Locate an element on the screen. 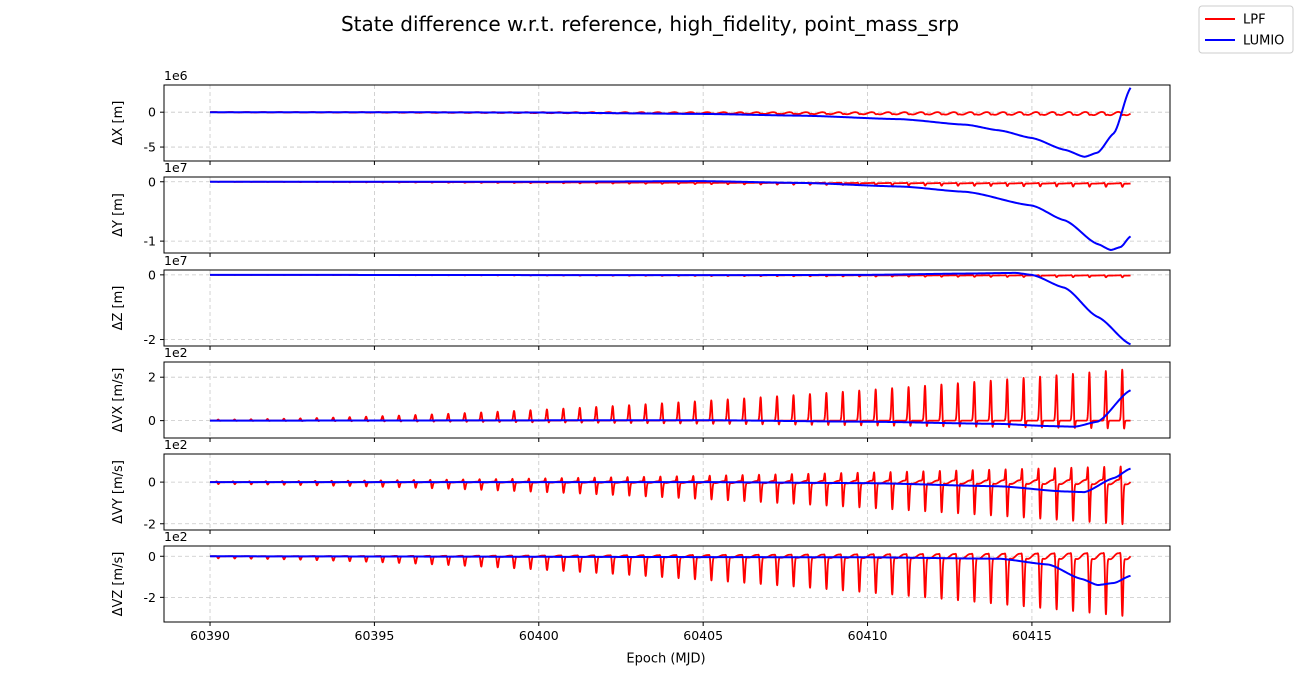 This screenshot has height=700, width=1300. subplot-dvx: 2 0 1e2 ΔVX [m/s] is located at coordinates (641, 393).